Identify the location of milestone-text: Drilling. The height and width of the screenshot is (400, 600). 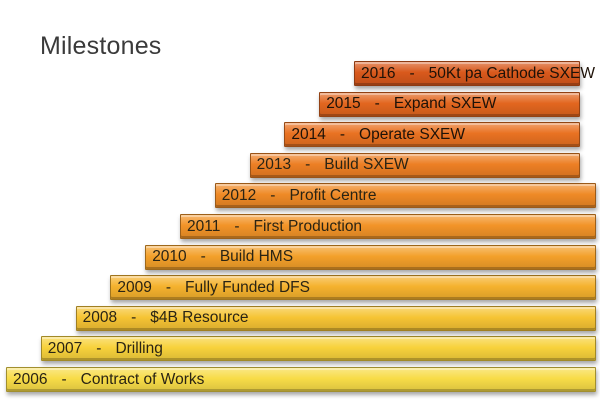
(139, 348).